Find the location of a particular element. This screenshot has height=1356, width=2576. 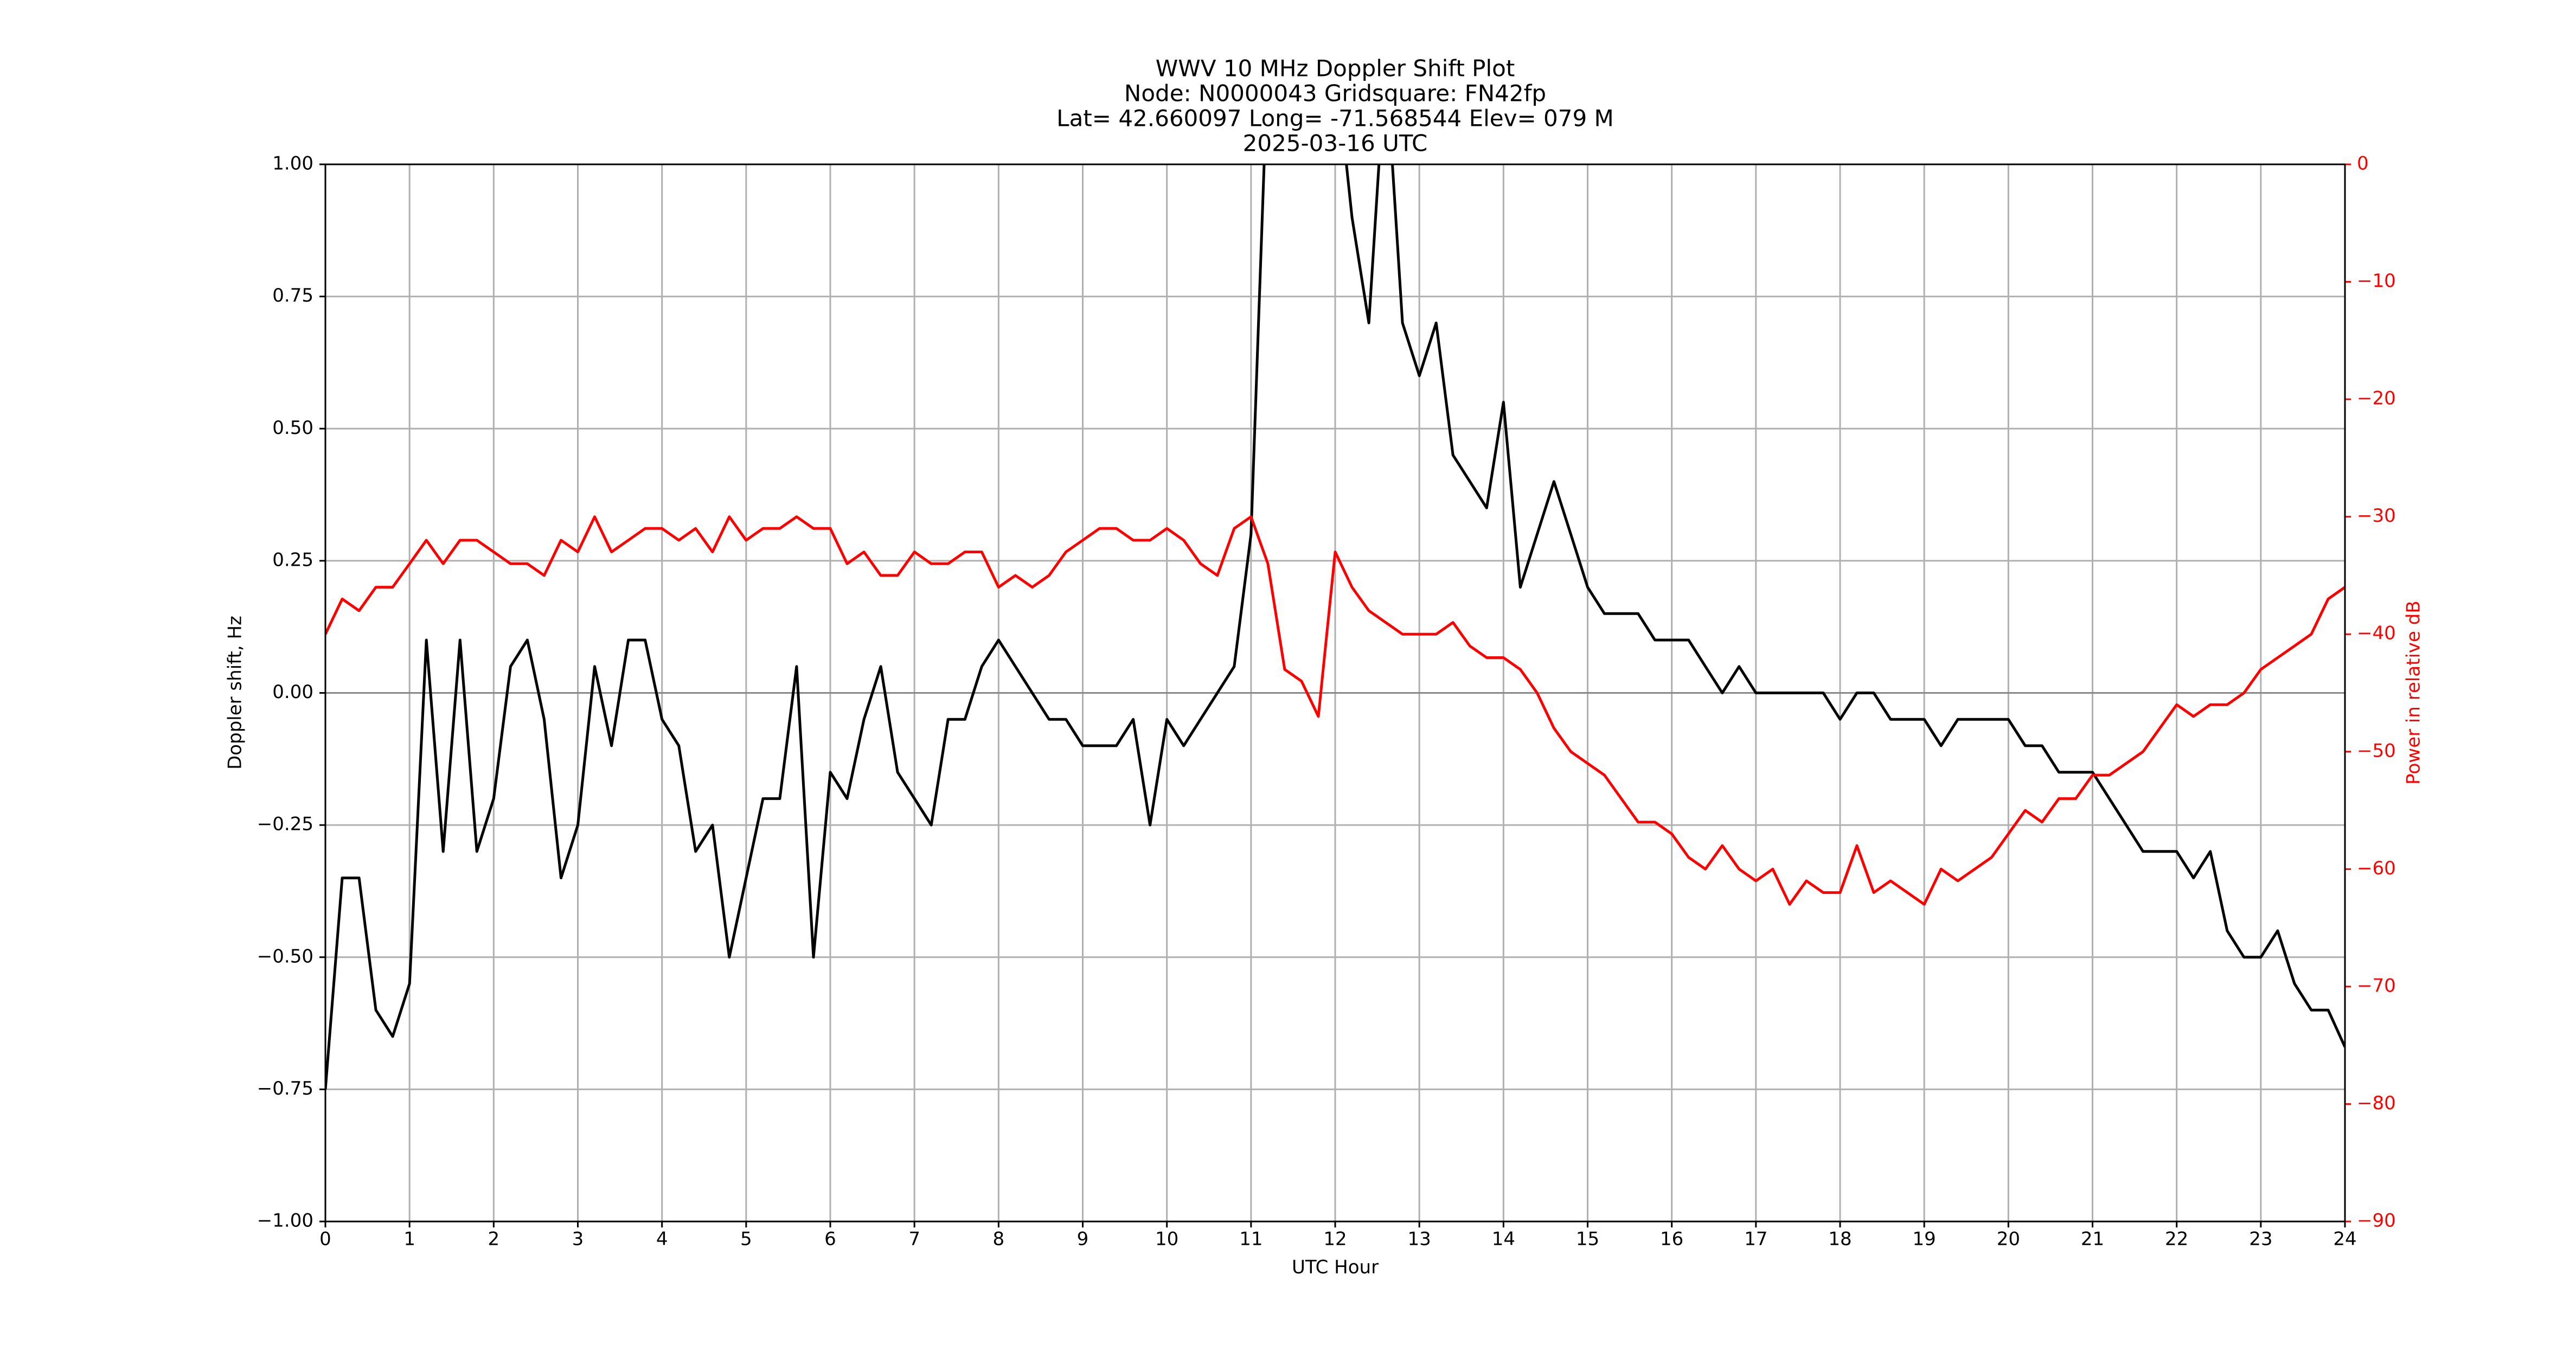

y-tick-label: 0.25 is located at coordinates (292, 560).